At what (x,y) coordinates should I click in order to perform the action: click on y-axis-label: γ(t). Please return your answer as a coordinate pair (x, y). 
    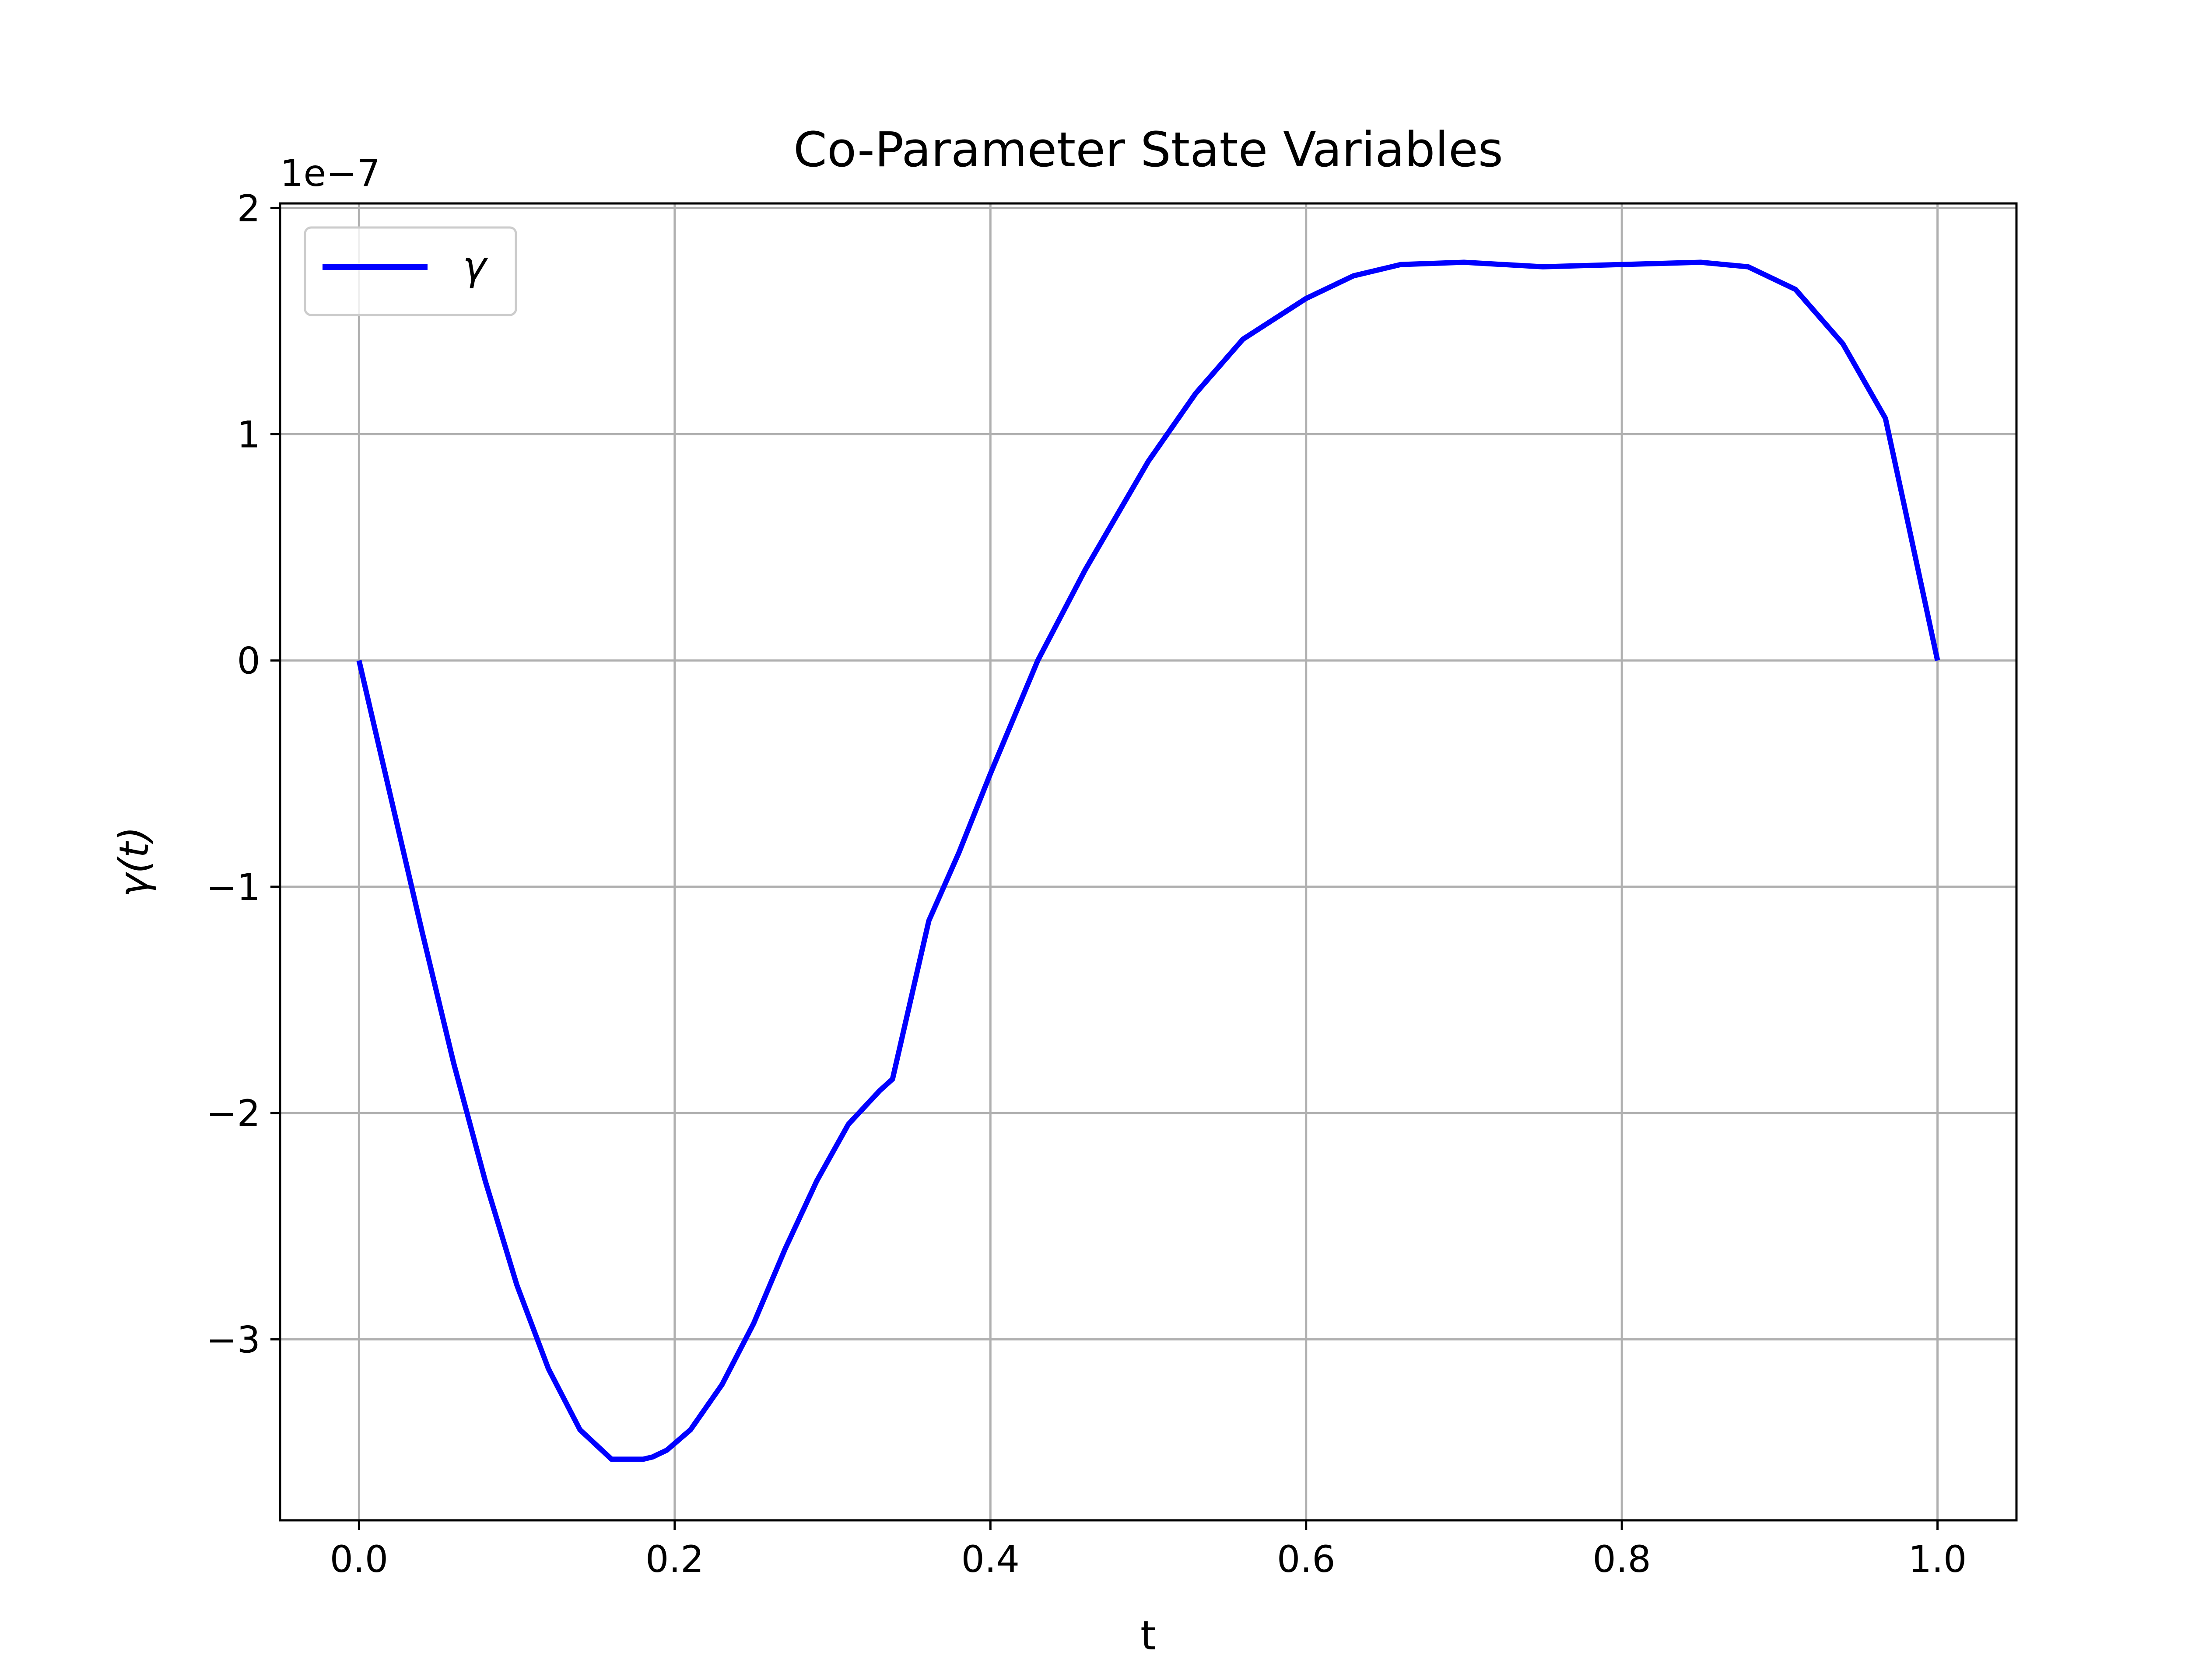
    Looking at the image, I should click on (134, 861).